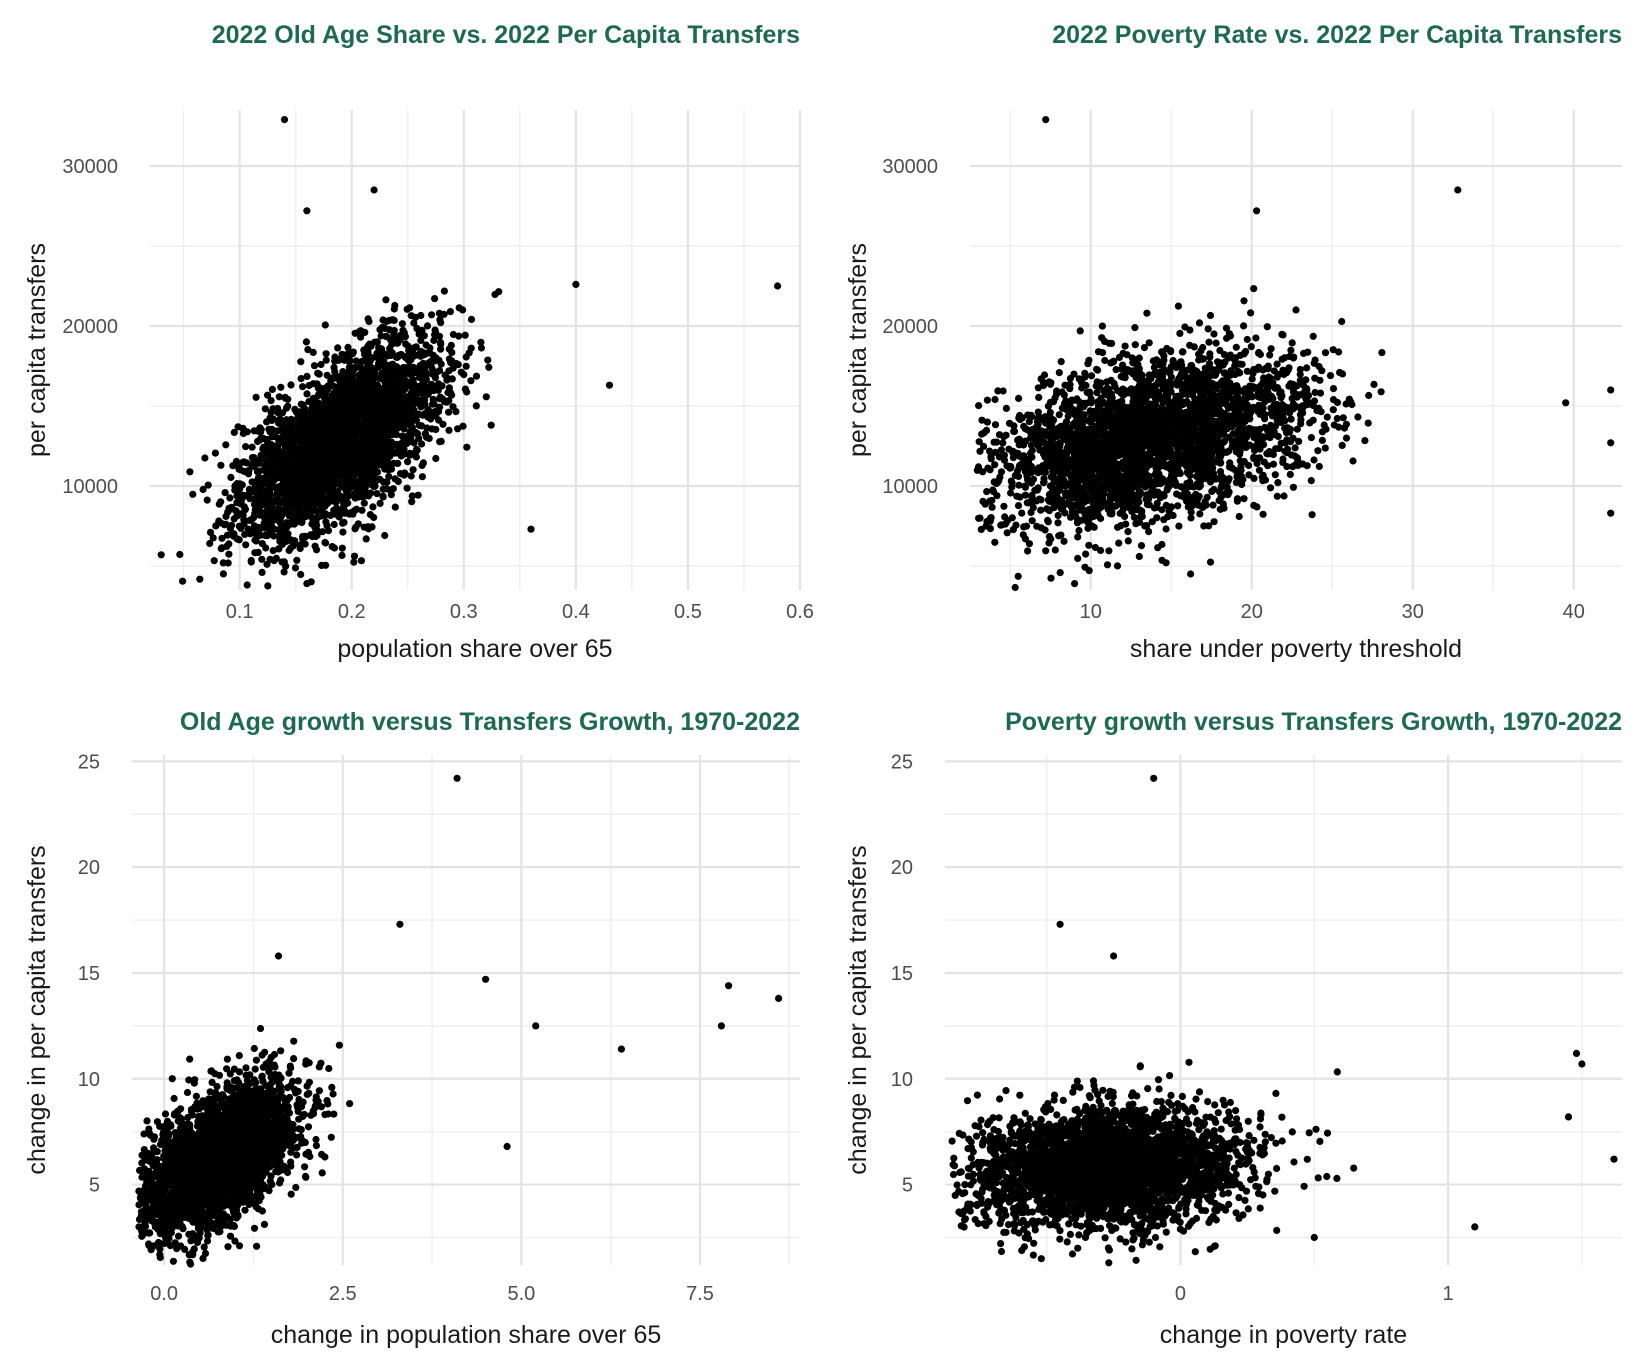  Describe the element at coordinates (464, 612) in the screenshot. I see `x-tick-label: 0.3` at that location.